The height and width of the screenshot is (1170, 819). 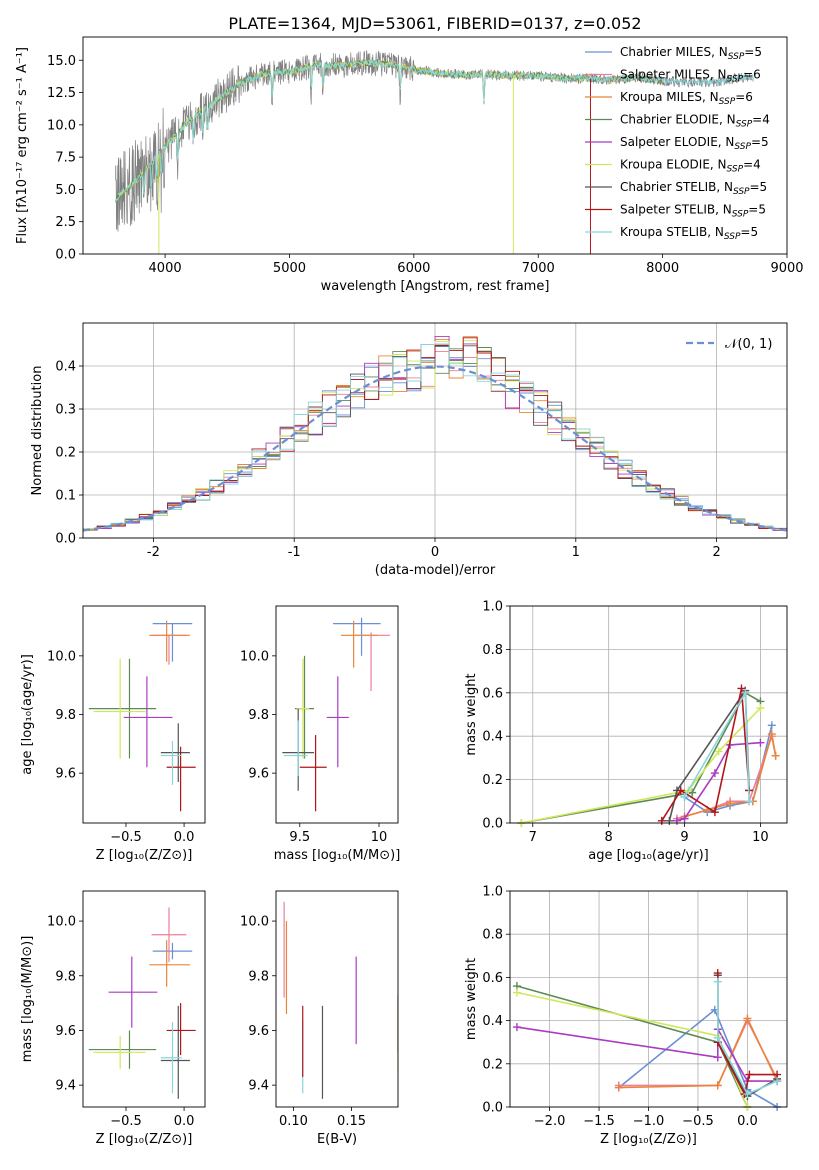 What do you see at coordinates (65, 158) in the screenshot?
I see `y-tick-label: 7.5` at bounding box center [65, 158].